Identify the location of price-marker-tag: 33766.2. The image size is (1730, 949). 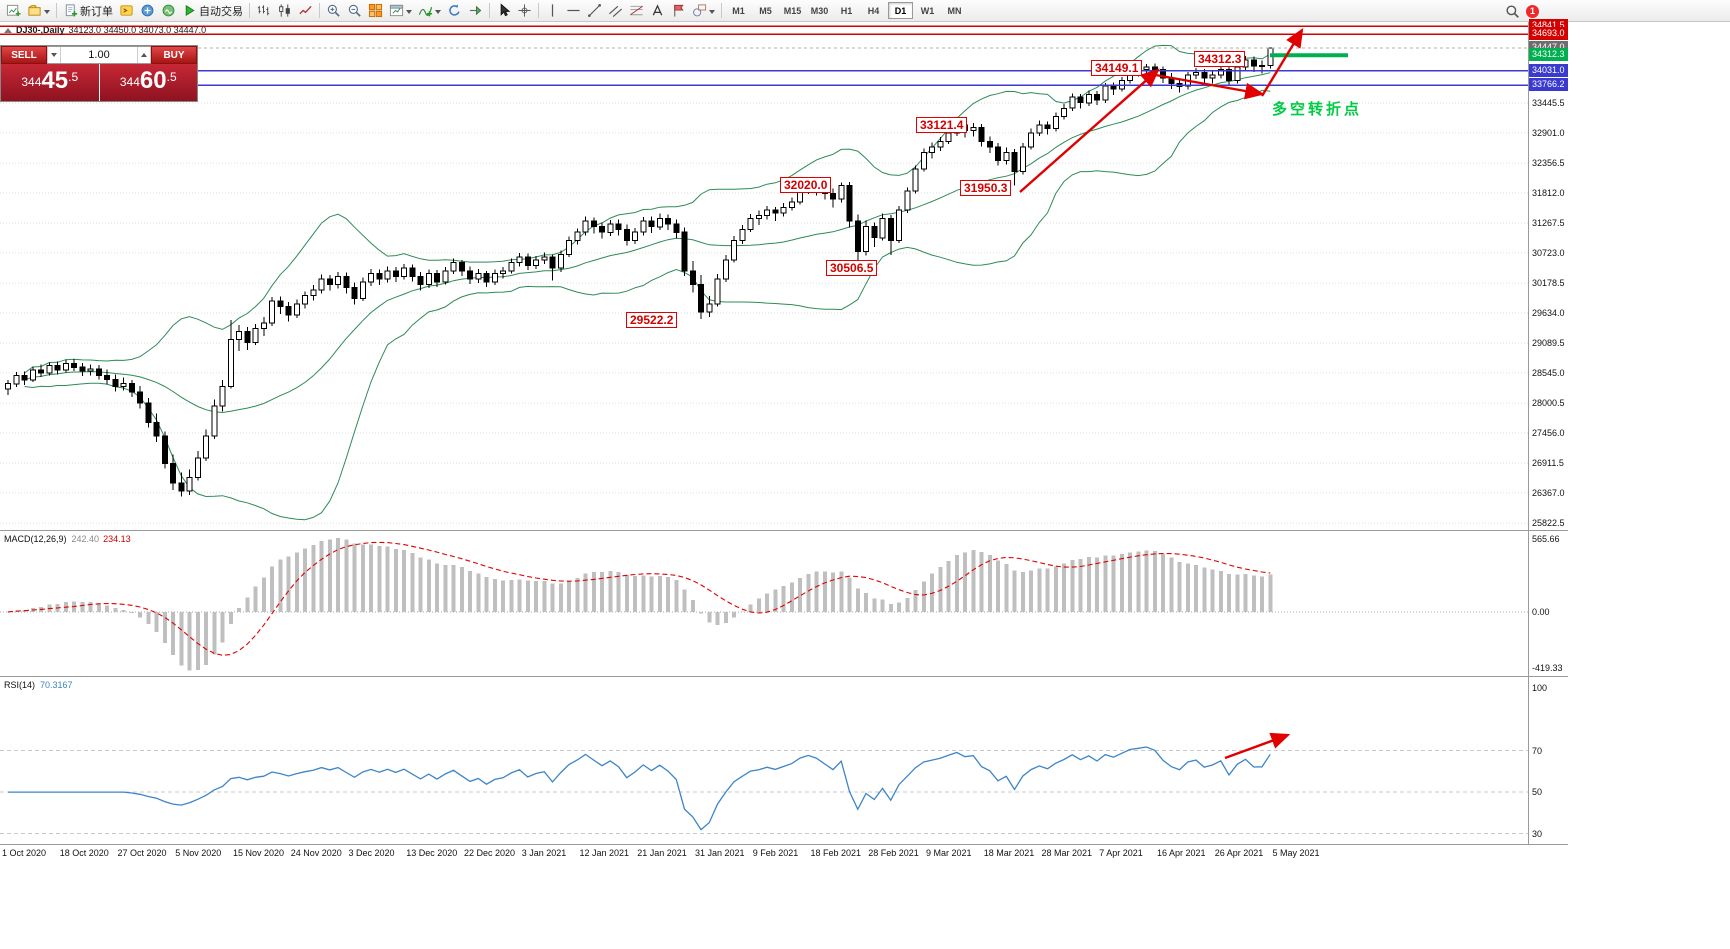
(1548, 85).